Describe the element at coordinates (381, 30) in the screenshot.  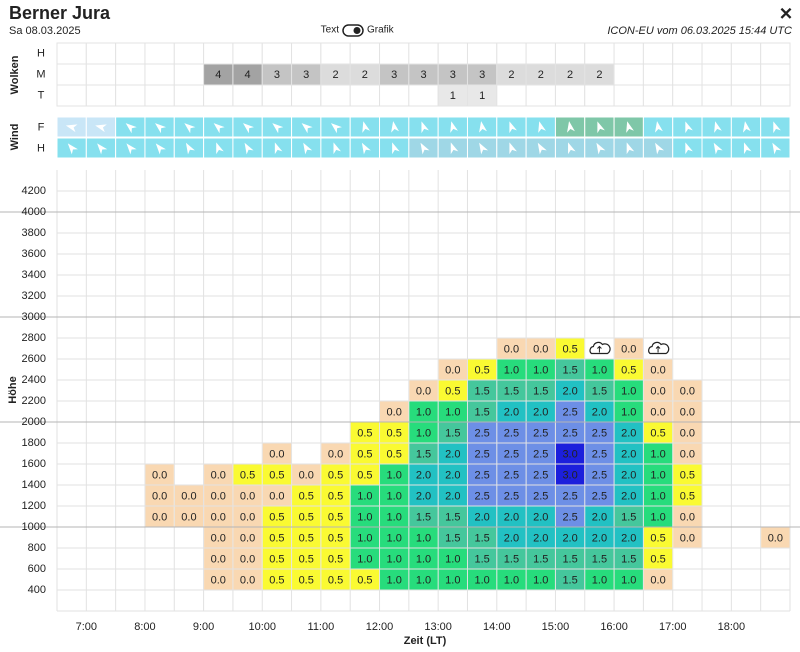
I see `toggle-grafik: Grafik` at that location.